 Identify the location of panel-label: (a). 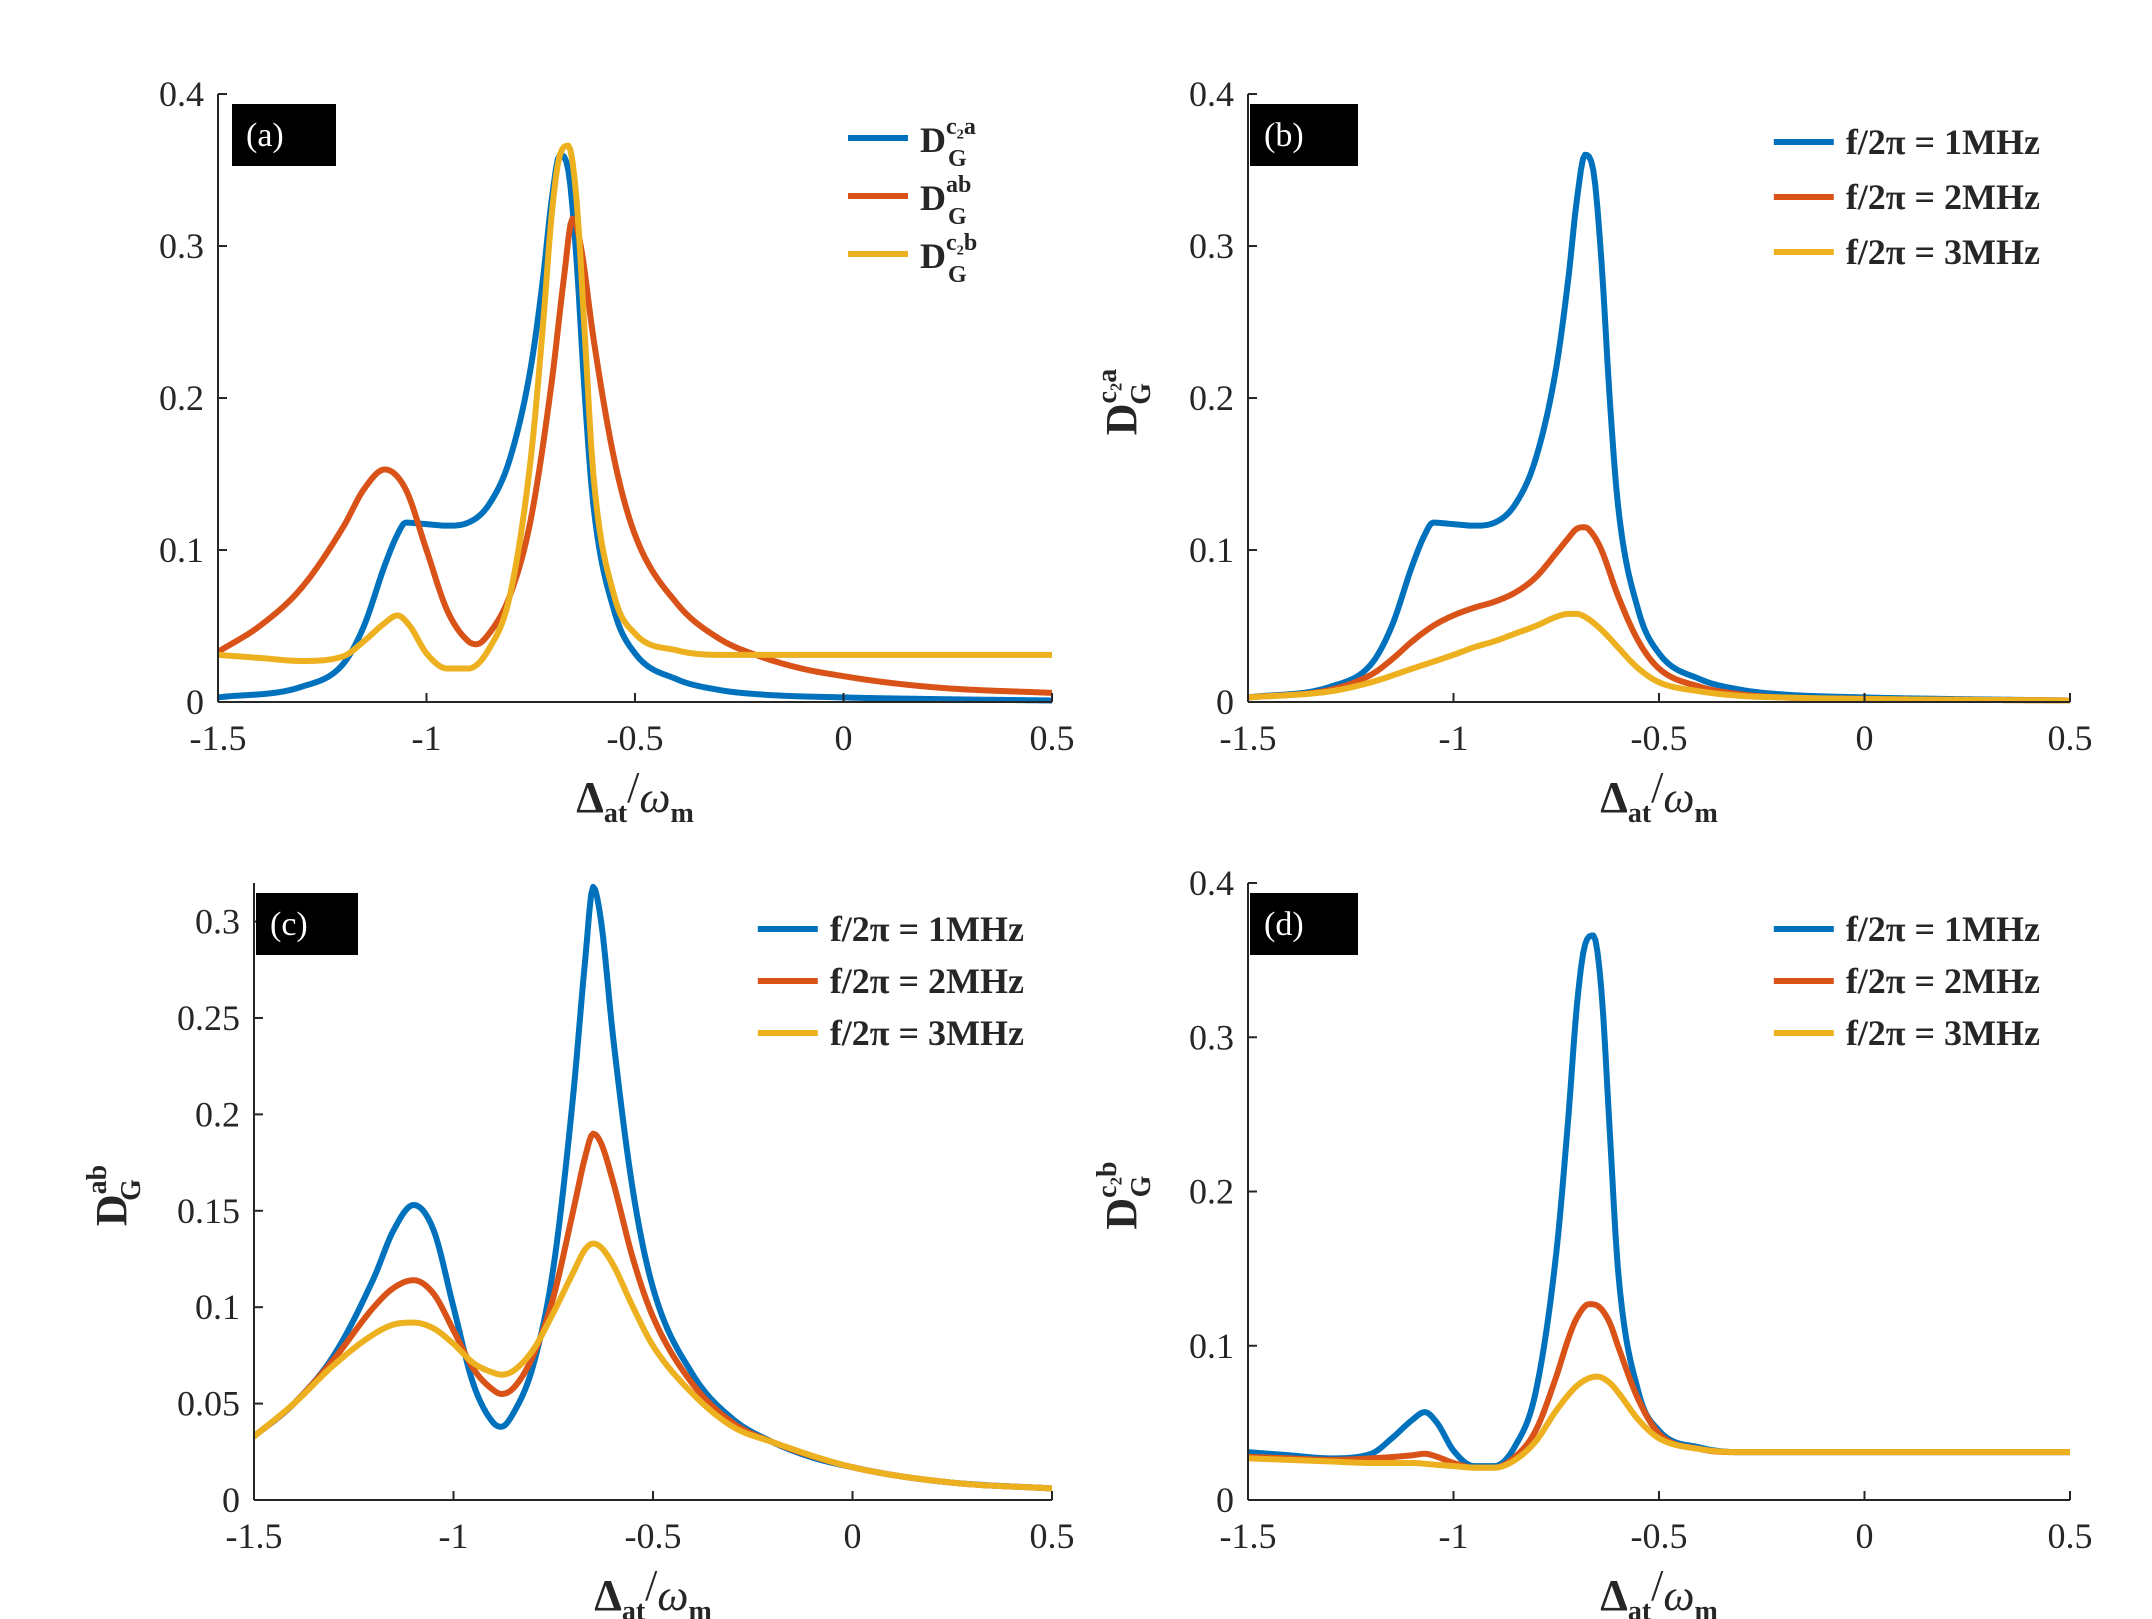
(265, 135).